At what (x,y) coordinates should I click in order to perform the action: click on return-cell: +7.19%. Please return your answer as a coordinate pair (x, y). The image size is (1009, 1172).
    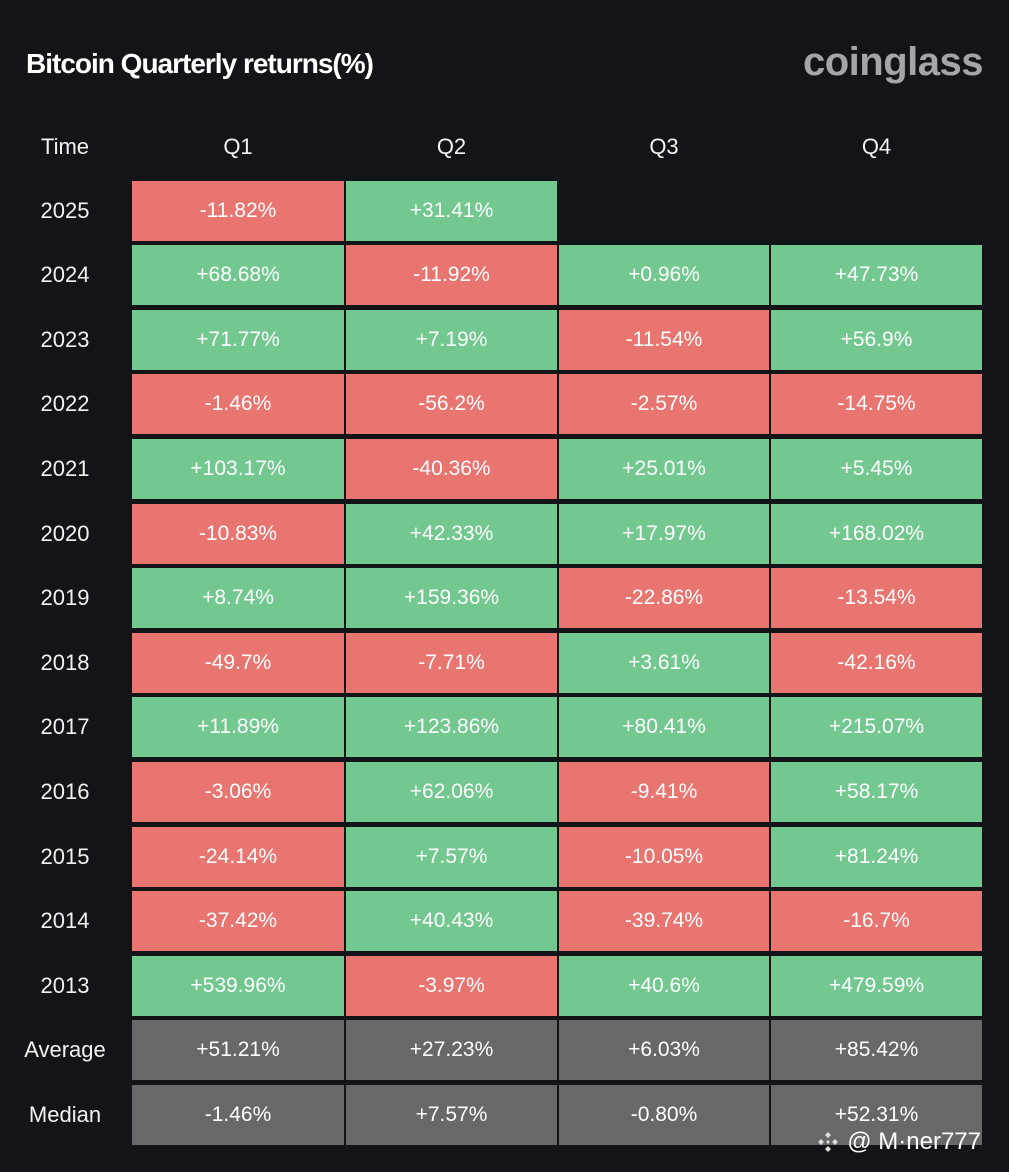
    Looking at the image, I should click on (451, 339).